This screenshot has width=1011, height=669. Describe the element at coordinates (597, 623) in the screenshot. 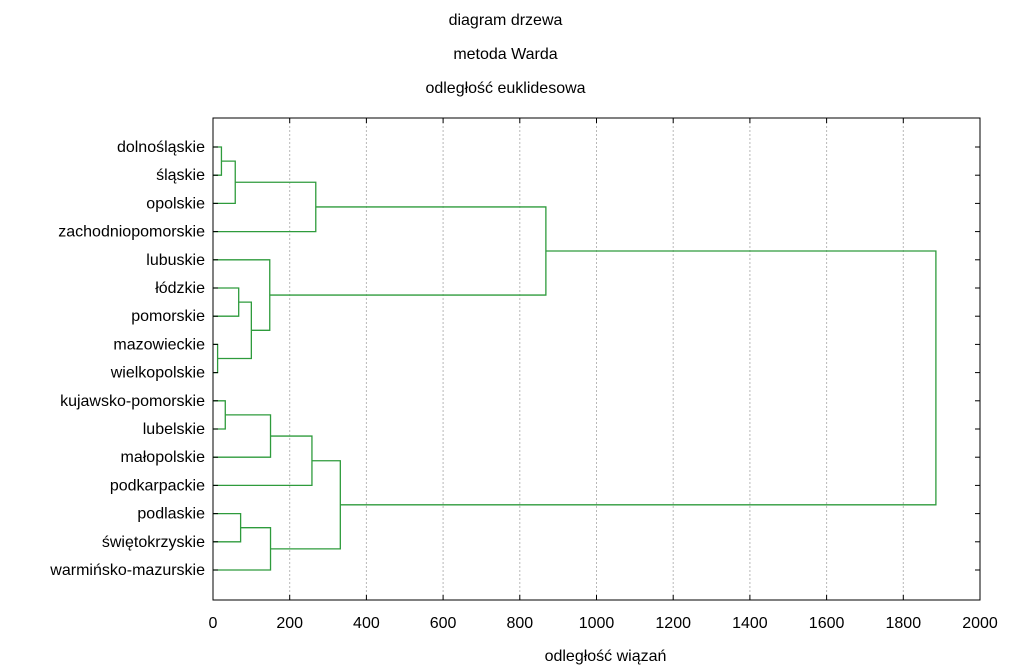

I see `x-tick-label: 1000` at that location.